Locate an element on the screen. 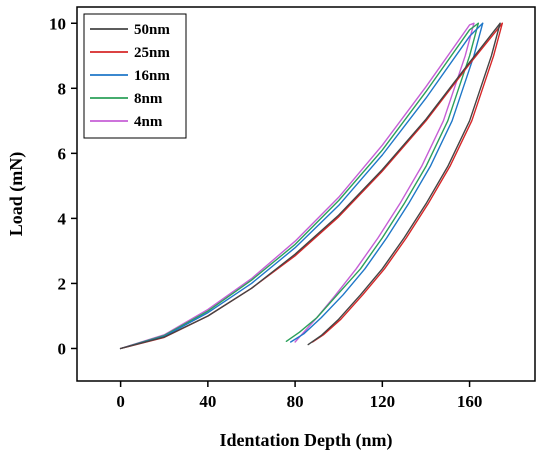 Image resolution: width=550 pixels, height=458 pixels. legend-label-25nm: 25nm is located at coordinates (152, 53).